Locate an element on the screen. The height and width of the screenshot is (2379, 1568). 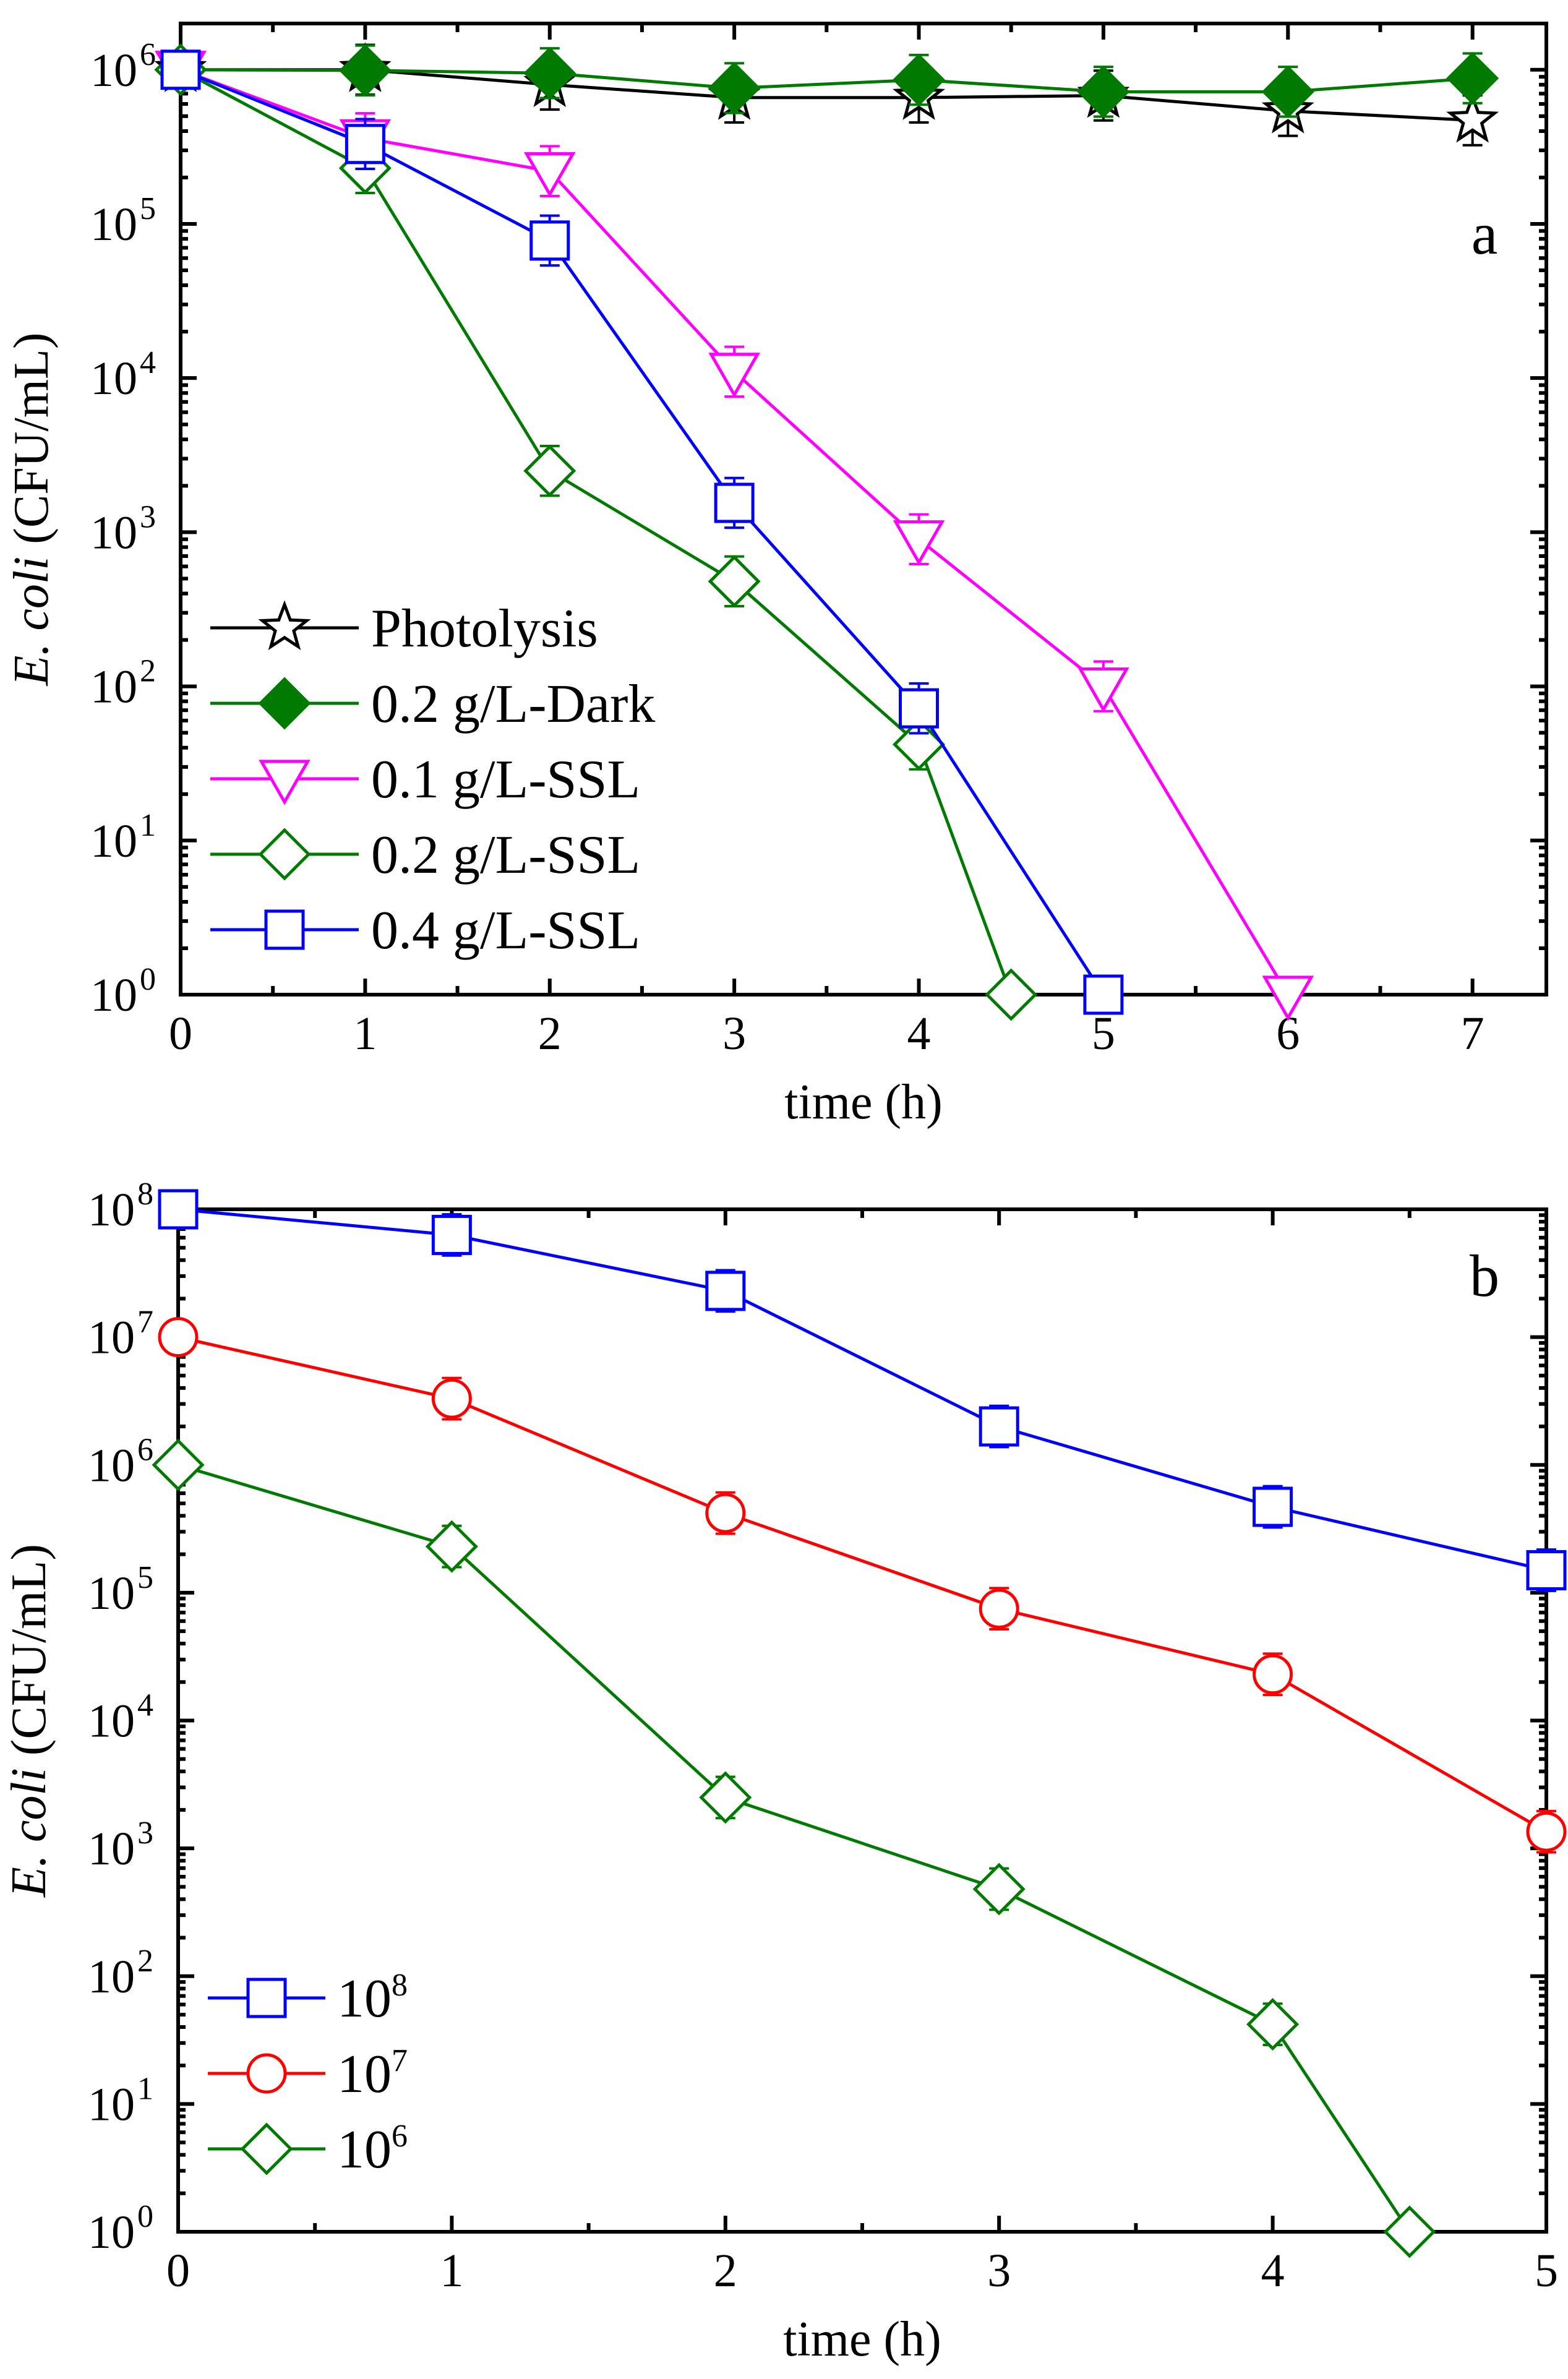
series-line is located at coordinates (863, 1389).